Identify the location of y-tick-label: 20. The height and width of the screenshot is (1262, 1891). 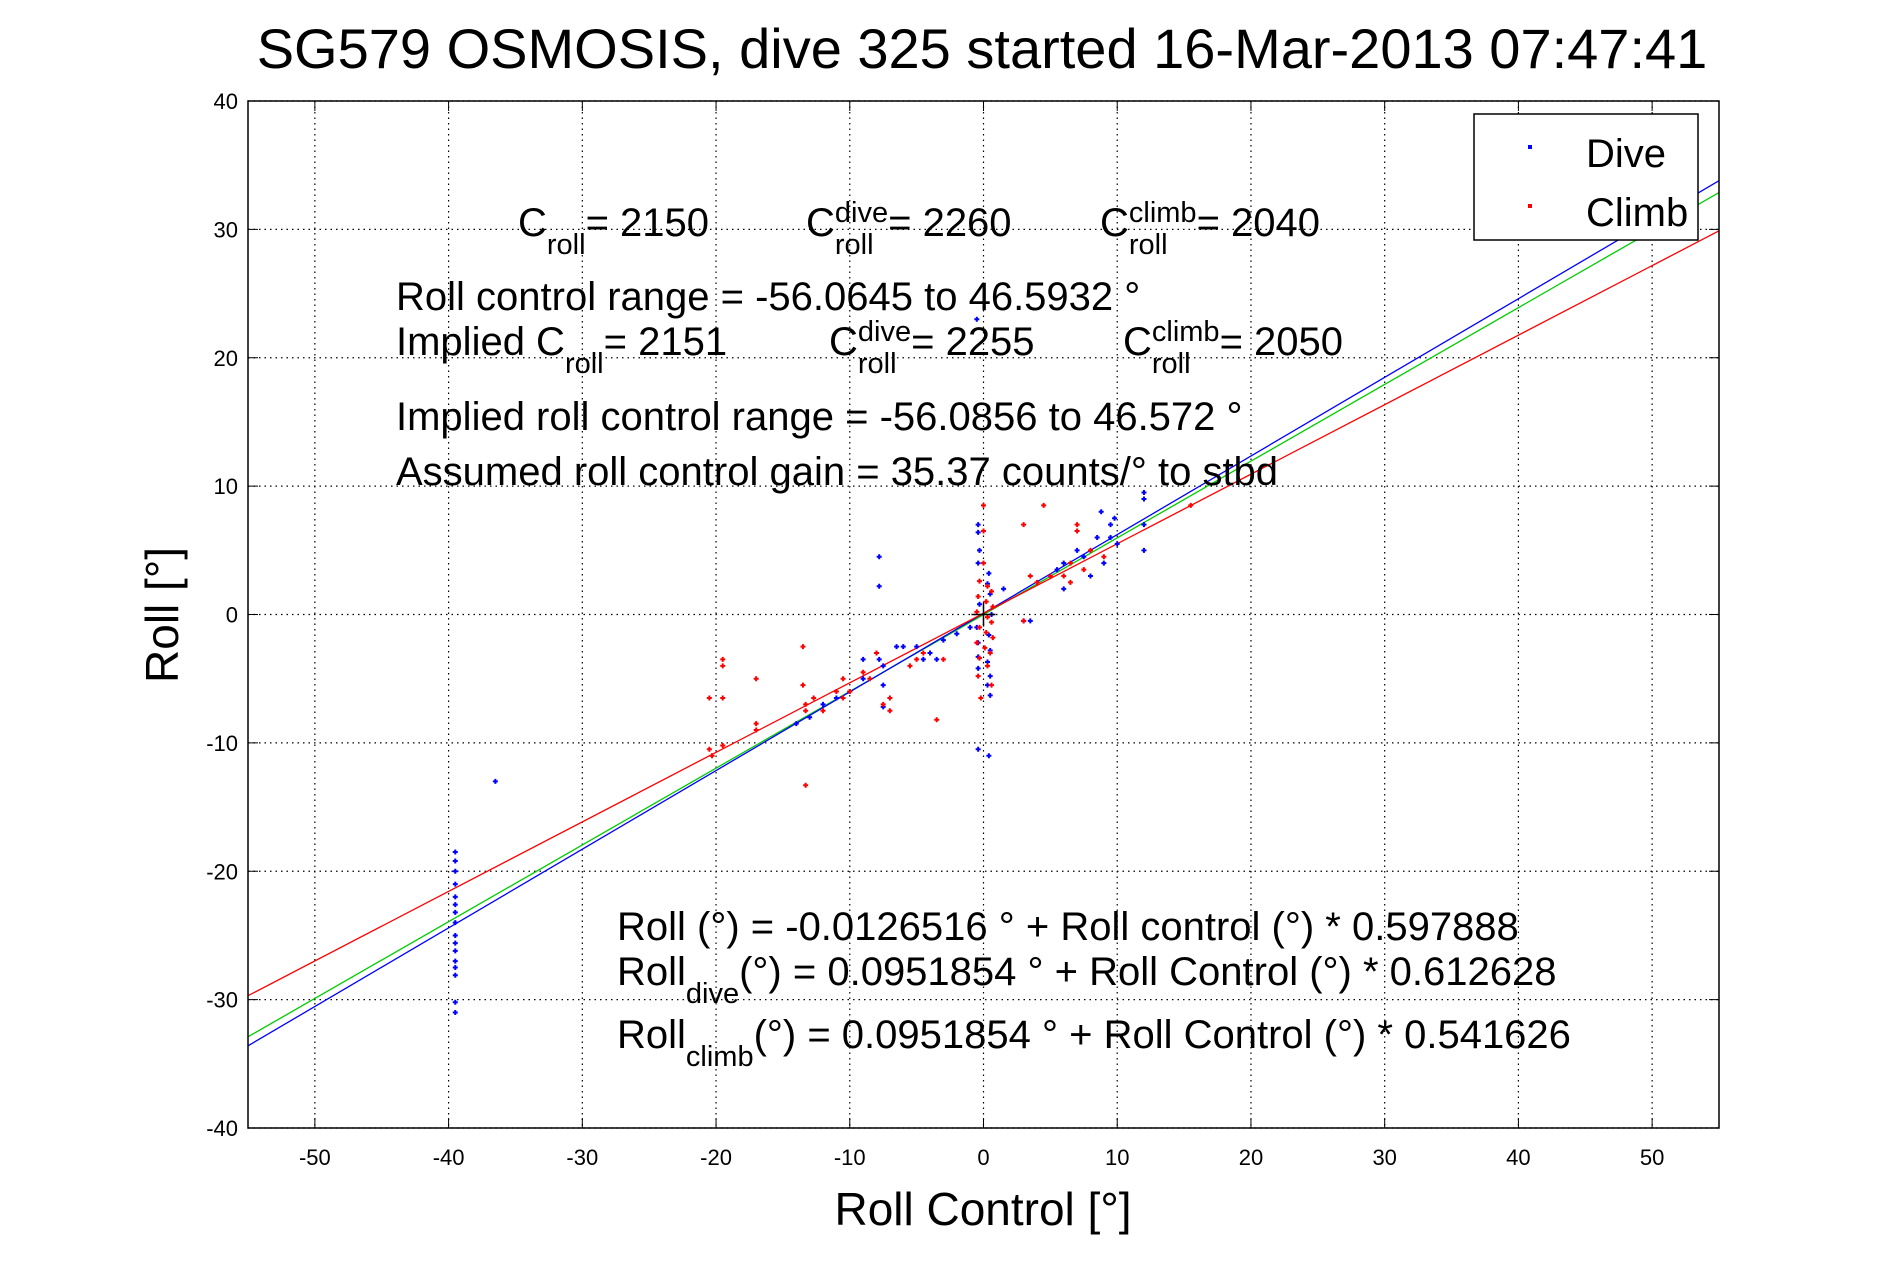
(226, 358).